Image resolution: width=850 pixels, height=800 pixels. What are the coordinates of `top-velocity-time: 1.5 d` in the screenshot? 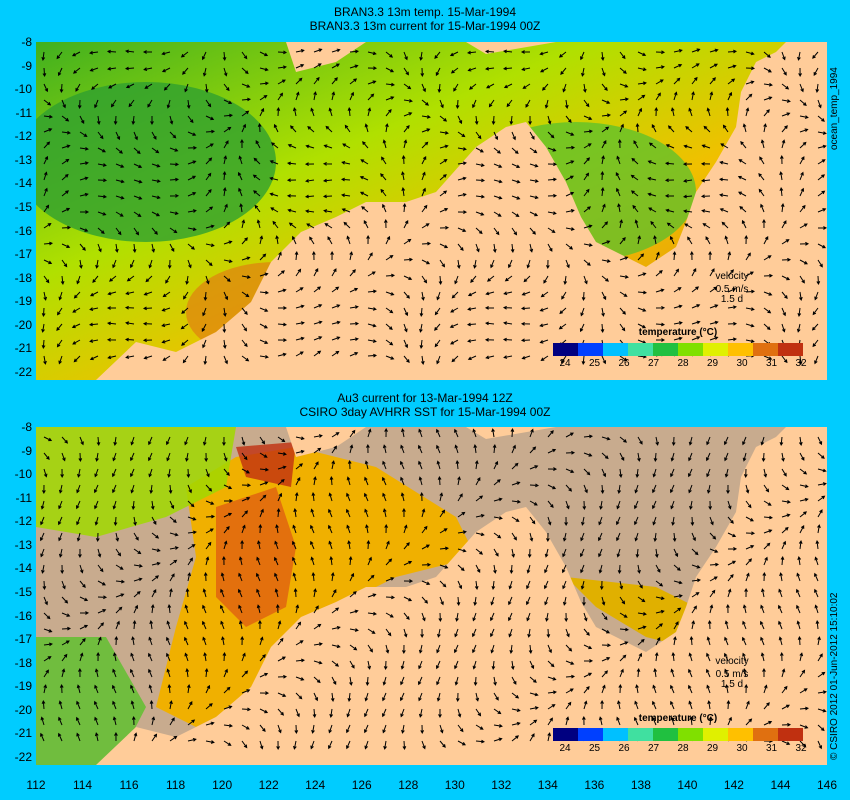 It's located at (732, 299).